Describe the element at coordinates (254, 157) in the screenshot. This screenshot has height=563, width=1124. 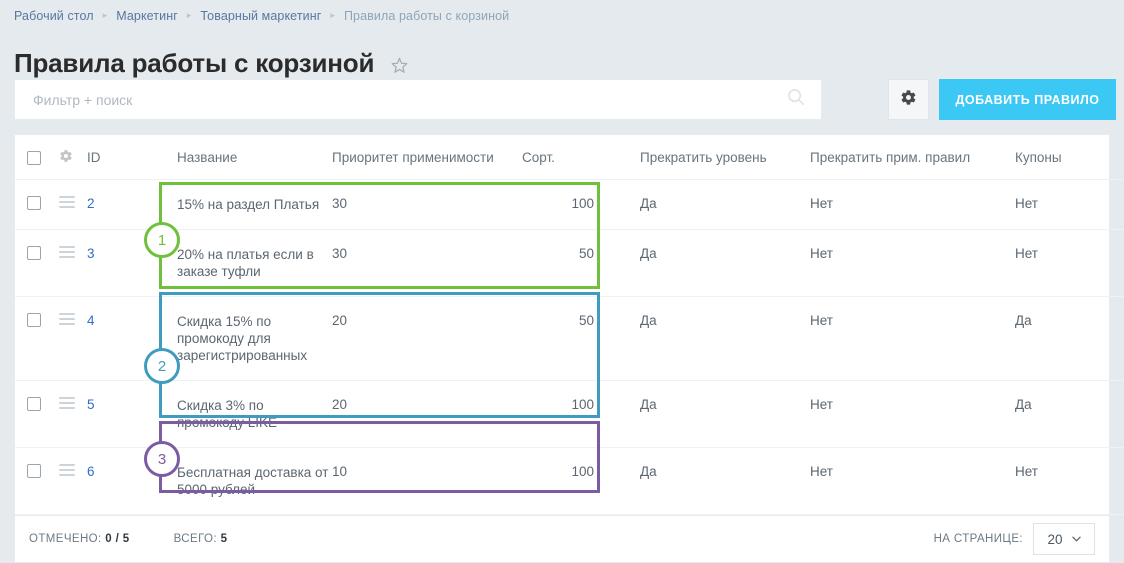
I see `header-name: Название` at that location.